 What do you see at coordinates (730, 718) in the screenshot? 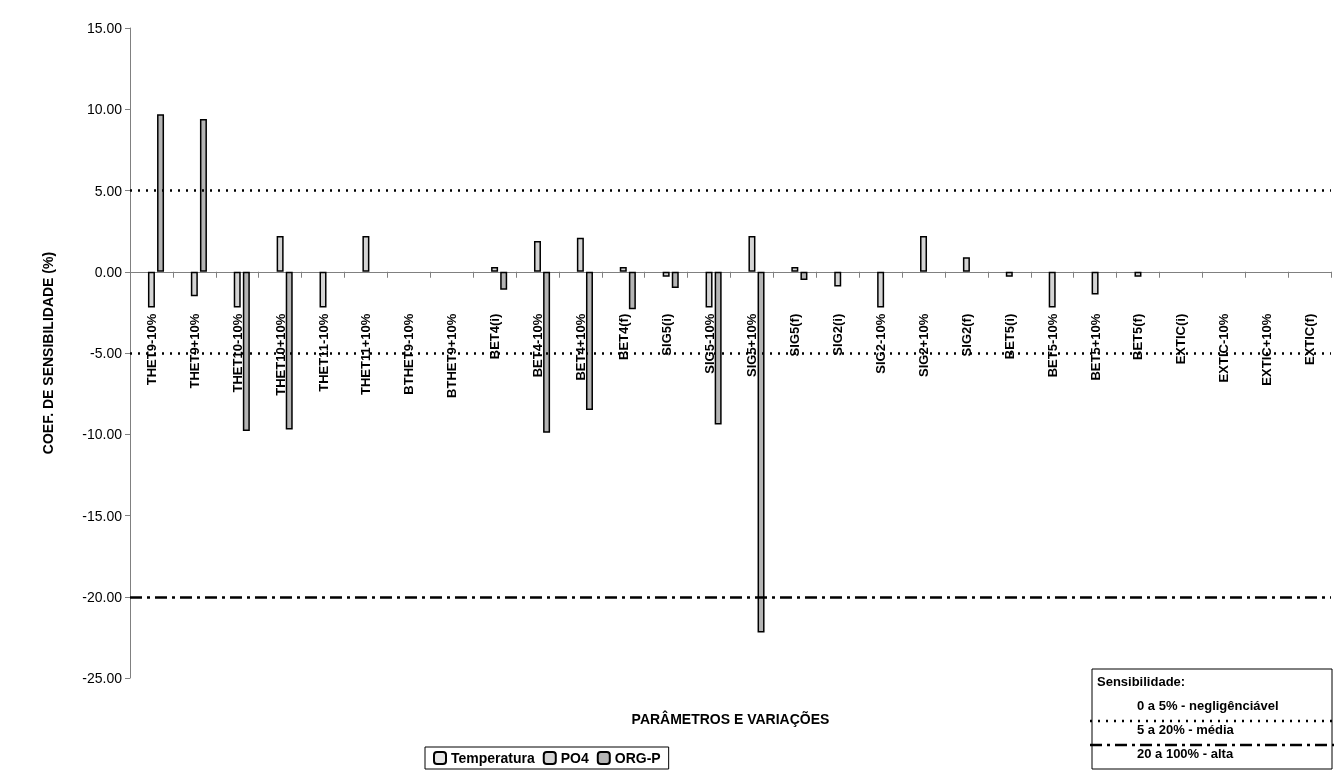
I see `x-axis-title: PARÂMETROS E VARIAÇÕES` at bounding box center [730, 718].